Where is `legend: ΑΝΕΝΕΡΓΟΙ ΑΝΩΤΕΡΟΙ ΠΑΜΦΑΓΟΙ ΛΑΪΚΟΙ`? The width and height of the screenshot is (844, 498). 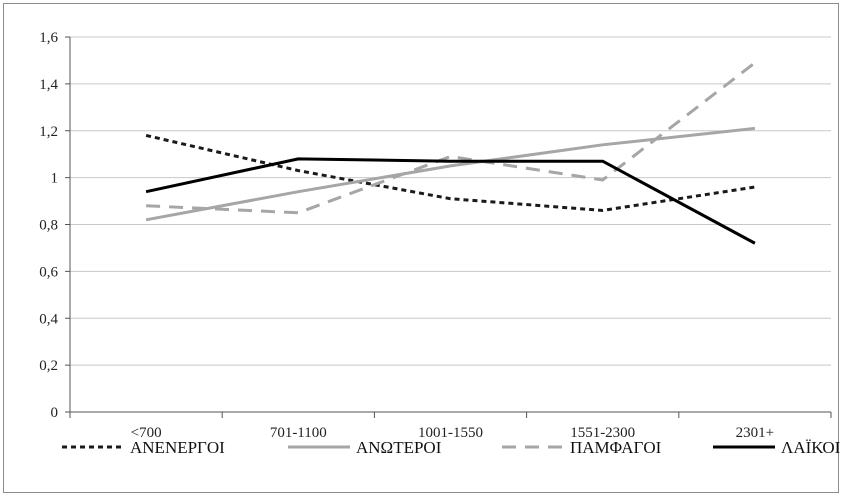 legend: ΑΝΕΝΕΡΓΟΙ ΑΝΩΤΕΡΟΙ ΠΑΜΦΑΓΟΙ ΛΑΪΚΟΙ is located at coordinates (451, 447).